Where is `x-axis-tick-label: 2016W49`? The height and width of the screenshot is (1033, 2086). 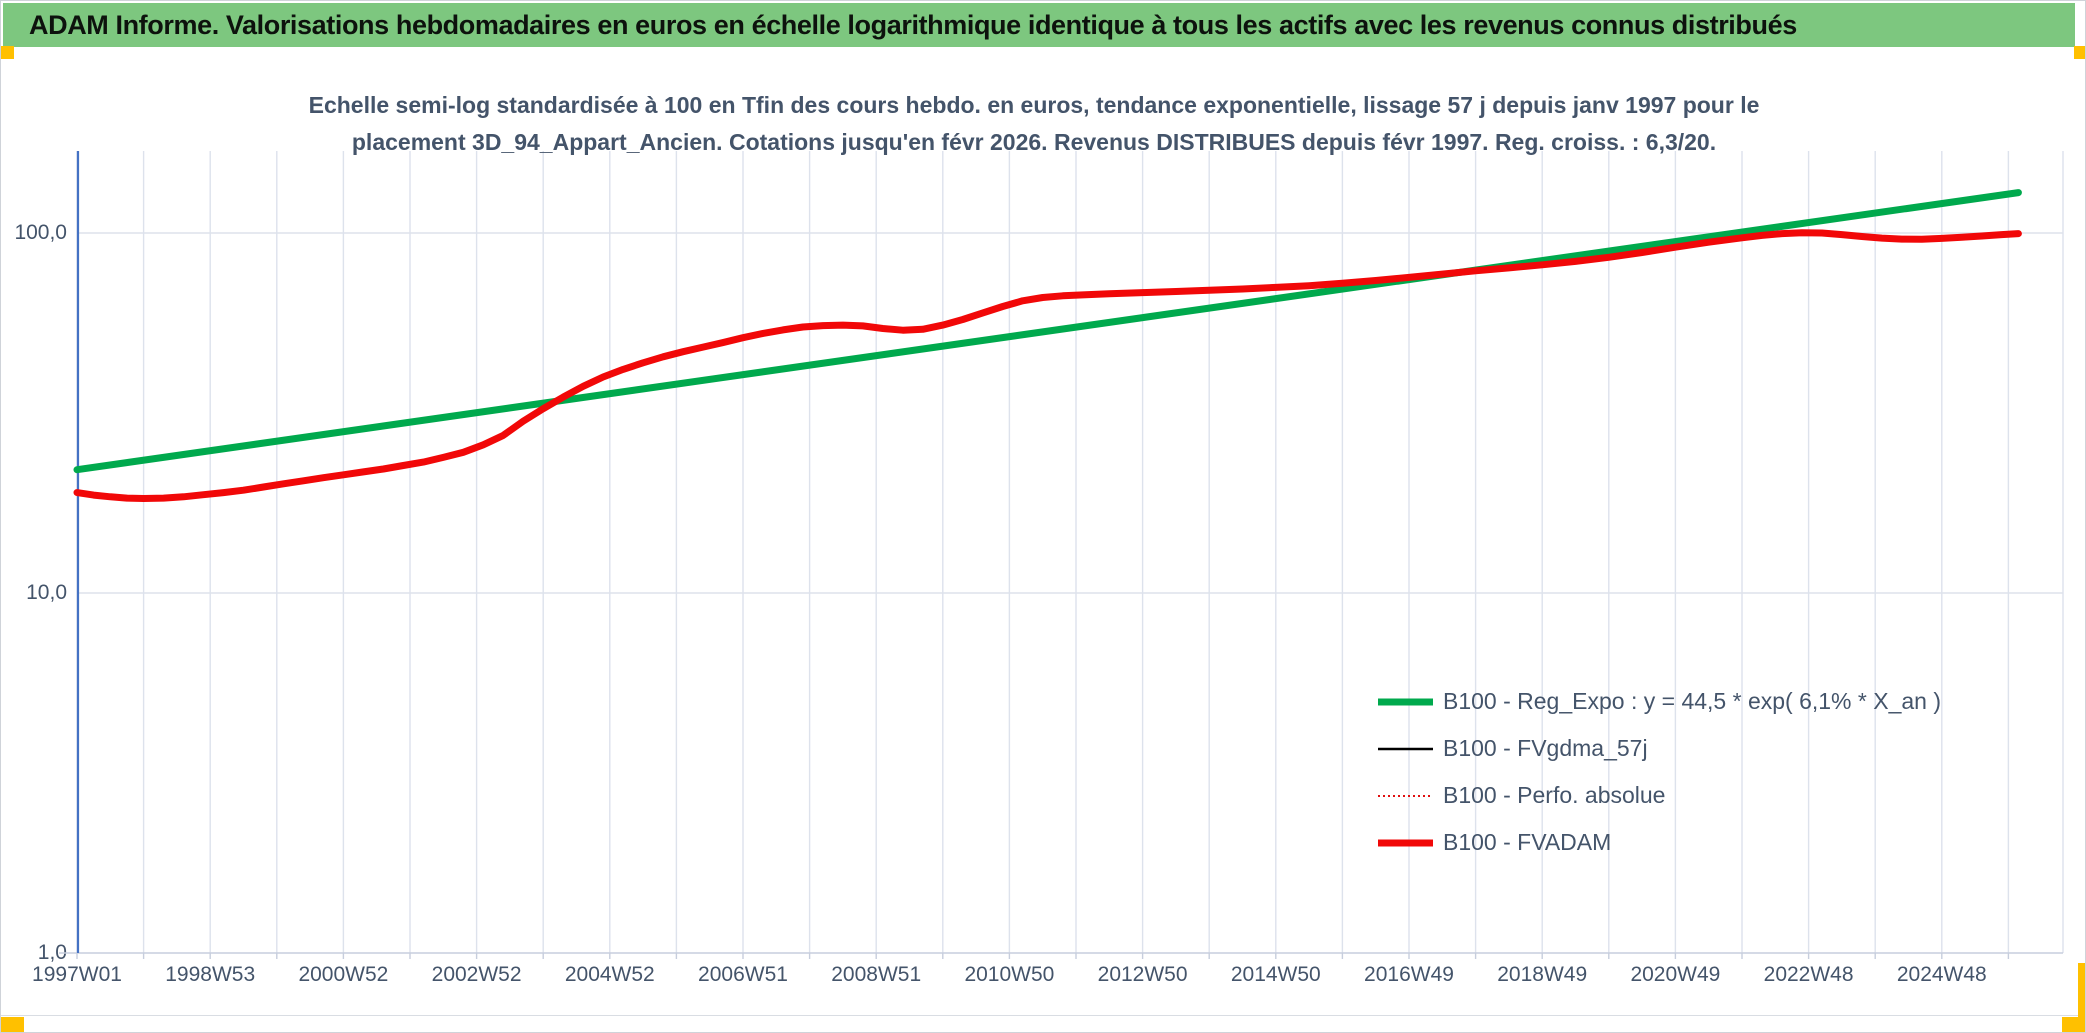
x-axis-tick-label: 2016W49 is located at coordinates (1409, 974).